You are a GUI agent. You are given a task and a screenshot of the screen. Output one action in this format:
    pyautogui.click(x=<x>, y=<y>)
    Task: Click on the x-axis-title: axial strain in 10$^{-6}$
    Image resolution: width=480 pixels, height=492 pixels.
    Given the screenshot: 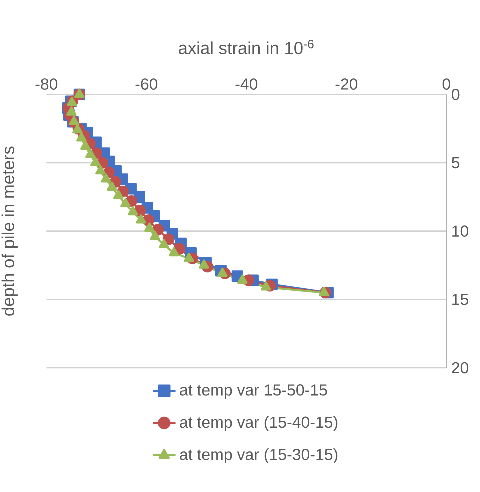 What is the action you would take?
    pyautogui.click(x=246, y=47)
    